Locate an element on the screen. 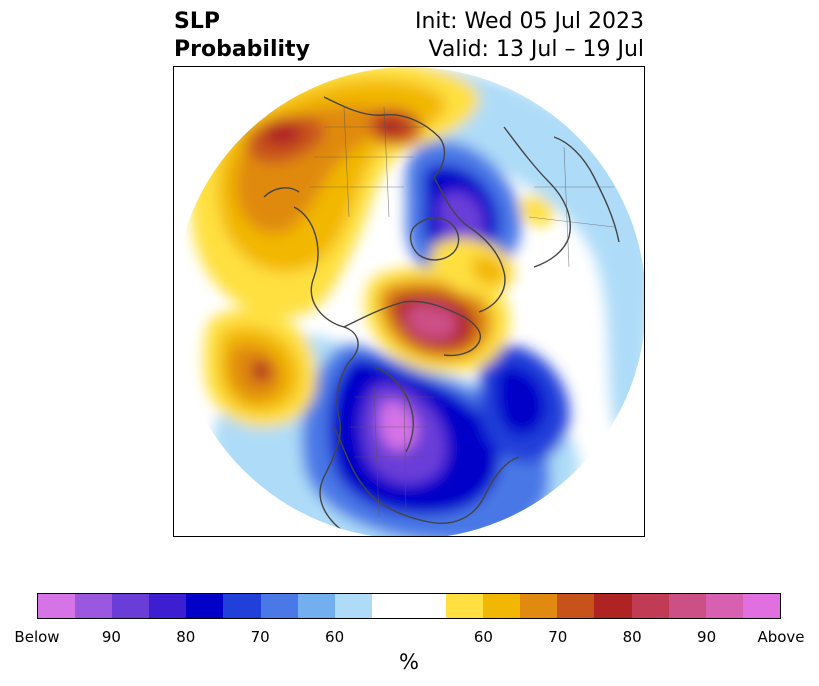 This screenshot has height=686, width=819. colorbar-tick-label: Below is located at coordinates (37, 637).